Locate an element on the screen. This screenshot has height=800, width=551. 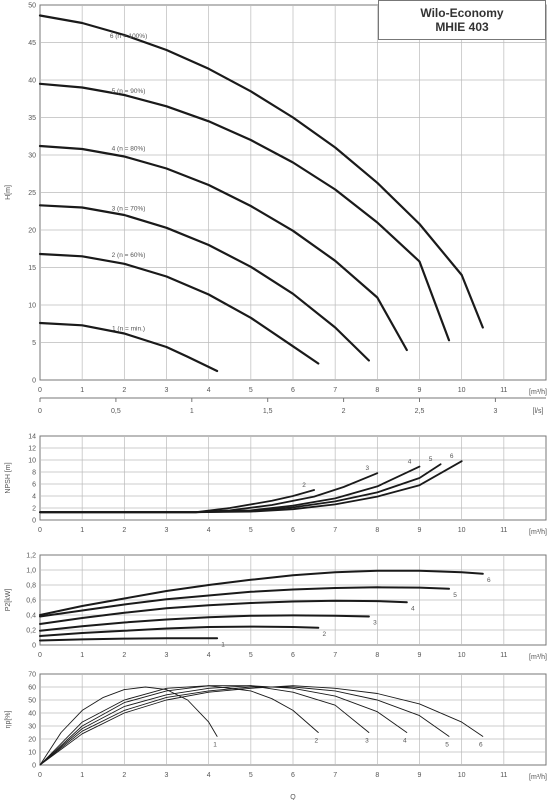
npsh-series-4-line is located at coordinates (240, 488).